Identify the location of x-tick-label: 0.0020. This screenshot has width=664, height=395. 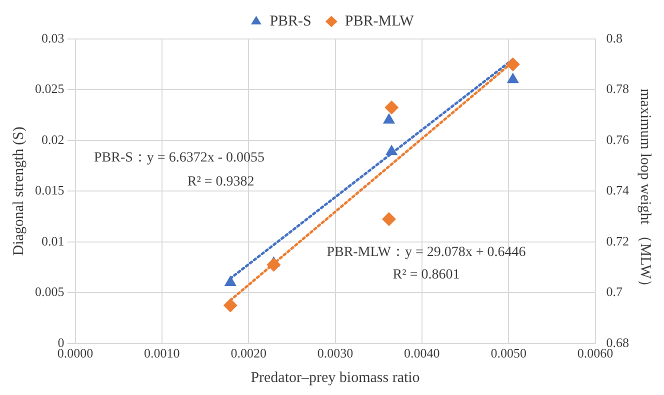
(248, 353).